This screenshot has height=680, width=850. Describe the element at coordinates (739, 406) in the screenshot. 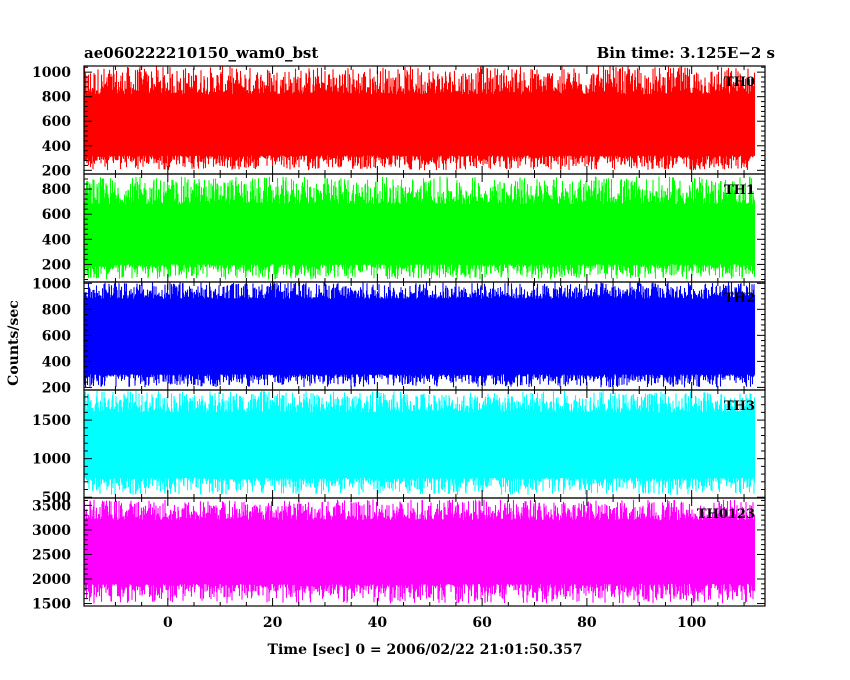

I see `series-label: TH3` at that location.